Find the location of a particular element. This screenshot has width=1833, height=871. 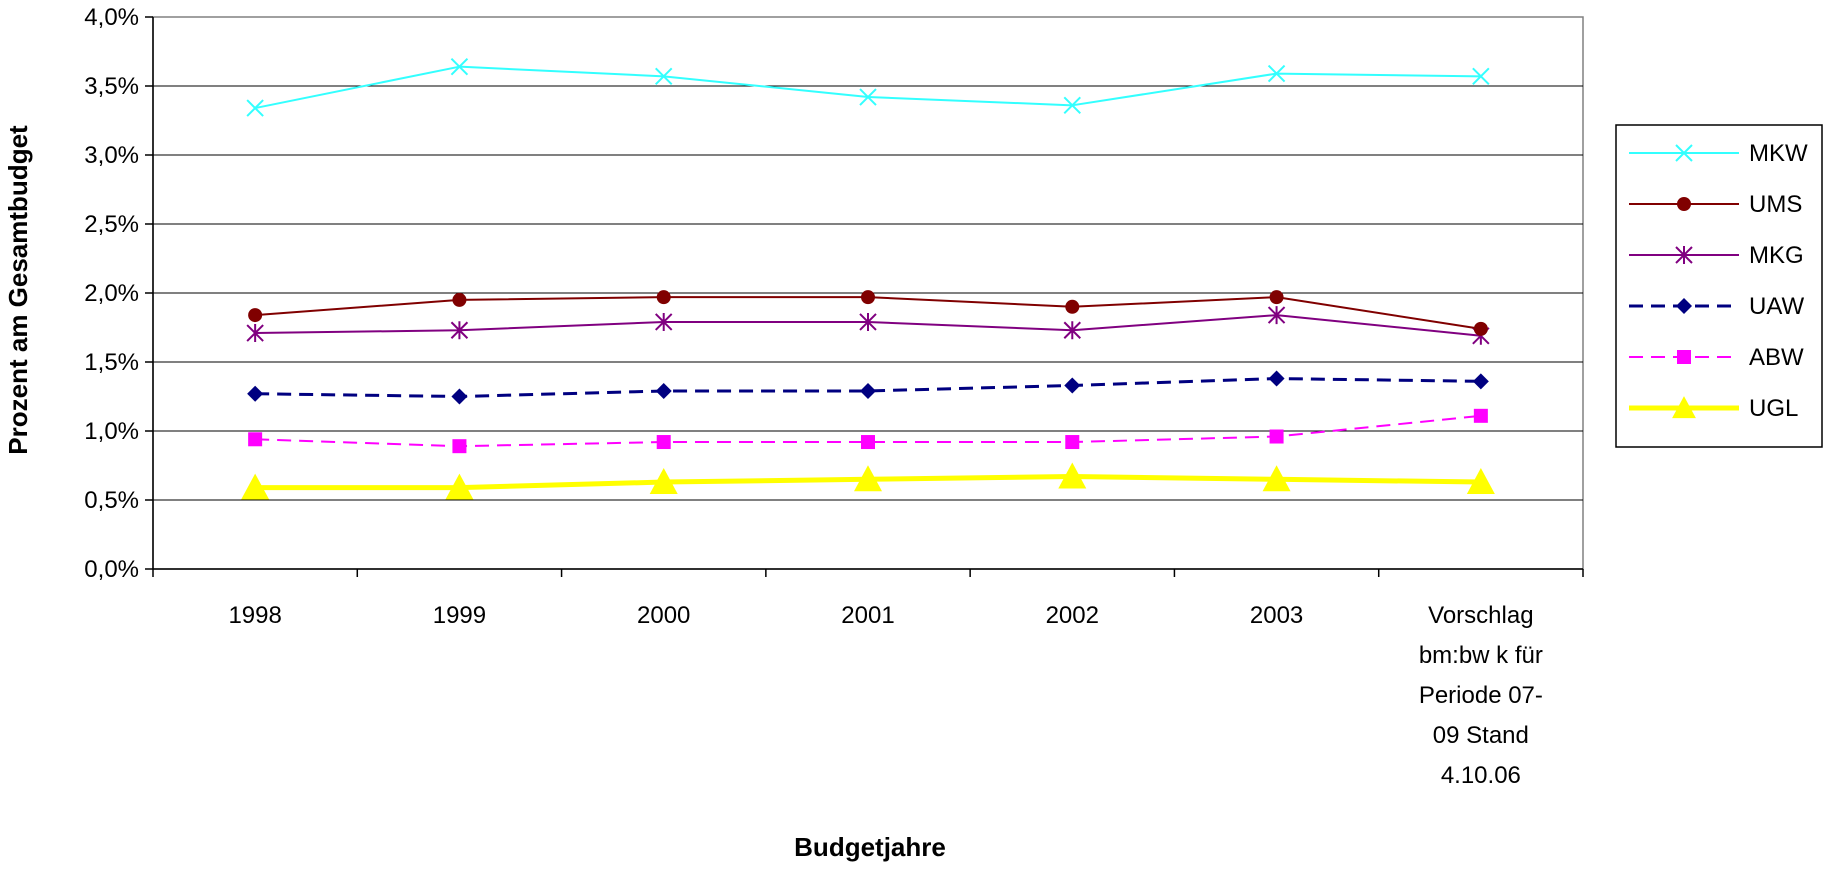

series-mkw is located at coordinates (868, 87).